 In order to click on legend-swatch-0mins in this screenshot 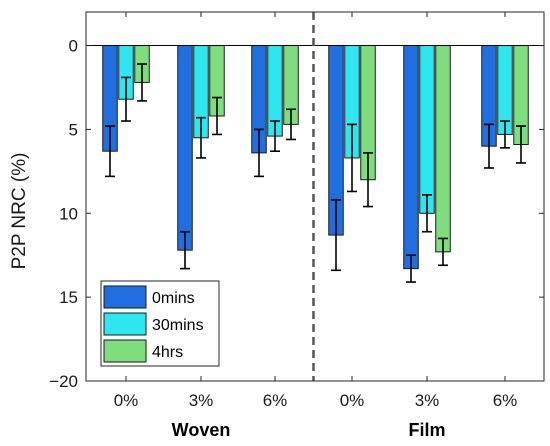, I will do `click(125, 297)`.